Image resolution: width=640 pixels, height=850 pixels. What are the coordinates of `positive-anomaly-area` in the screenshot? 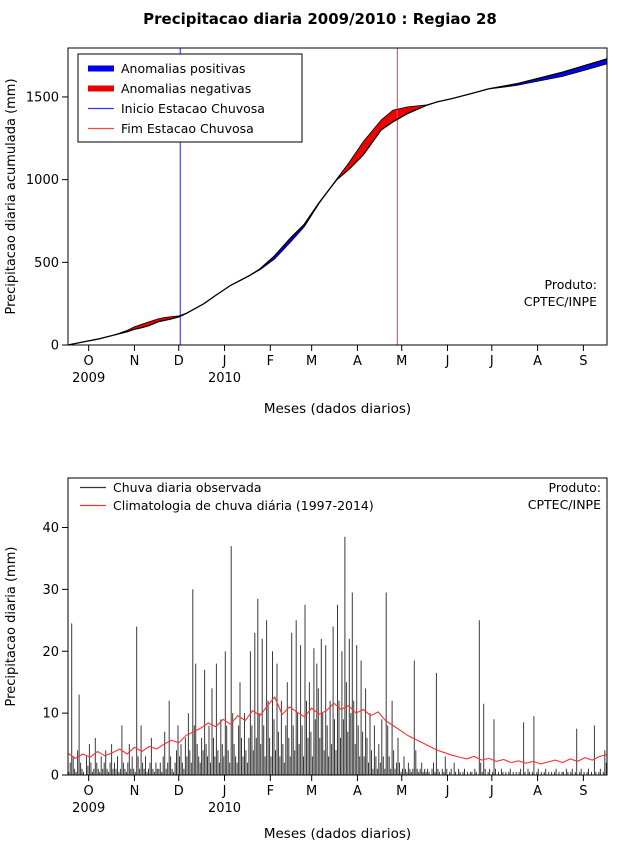 It's located at (288, 233).